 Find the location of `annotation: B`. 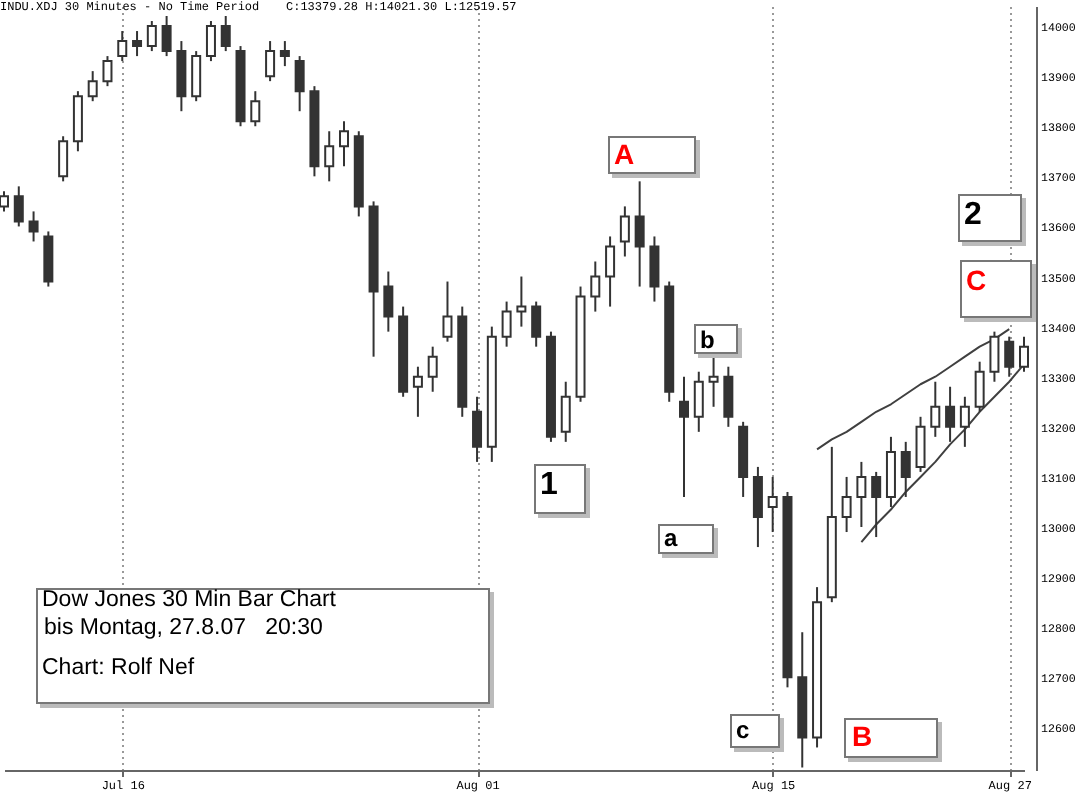

annotation: B is located at coordinates (862, 736).